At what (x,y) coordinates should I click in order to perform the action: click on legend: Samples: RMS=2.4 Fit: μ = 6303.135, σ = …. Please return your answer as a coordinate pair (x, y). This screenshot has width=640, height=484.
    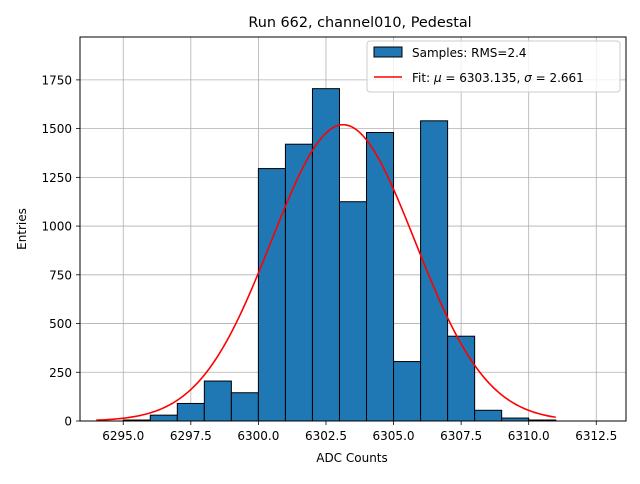
    Looking at the image, I should click on (493, 66).